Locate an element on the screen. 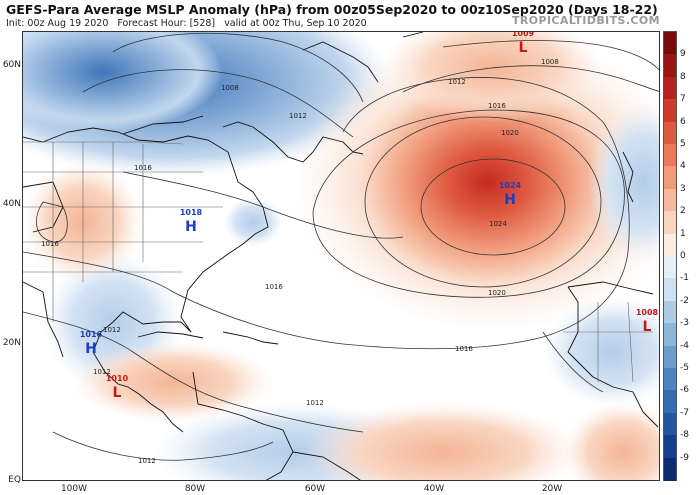  lat-label: EQ is located at coordinates (14, 480).